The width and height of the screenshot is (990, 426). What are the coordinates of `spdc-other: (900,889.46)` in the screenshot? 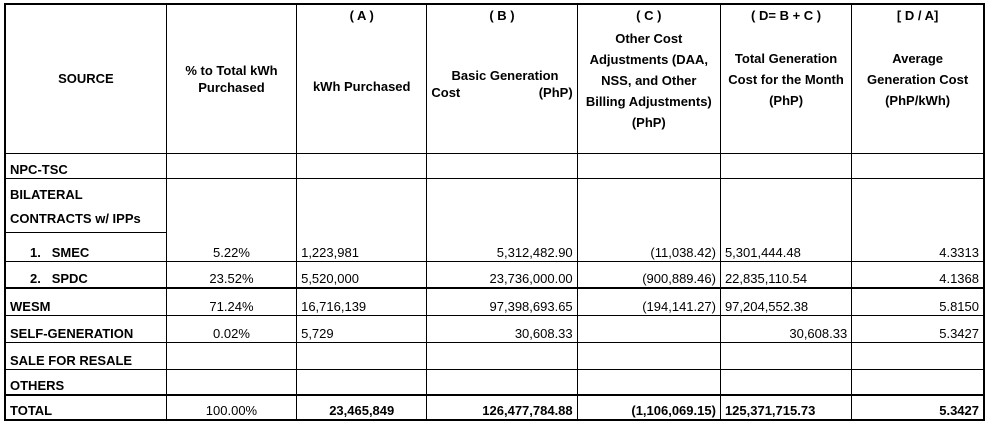 It's located at (648, 274).